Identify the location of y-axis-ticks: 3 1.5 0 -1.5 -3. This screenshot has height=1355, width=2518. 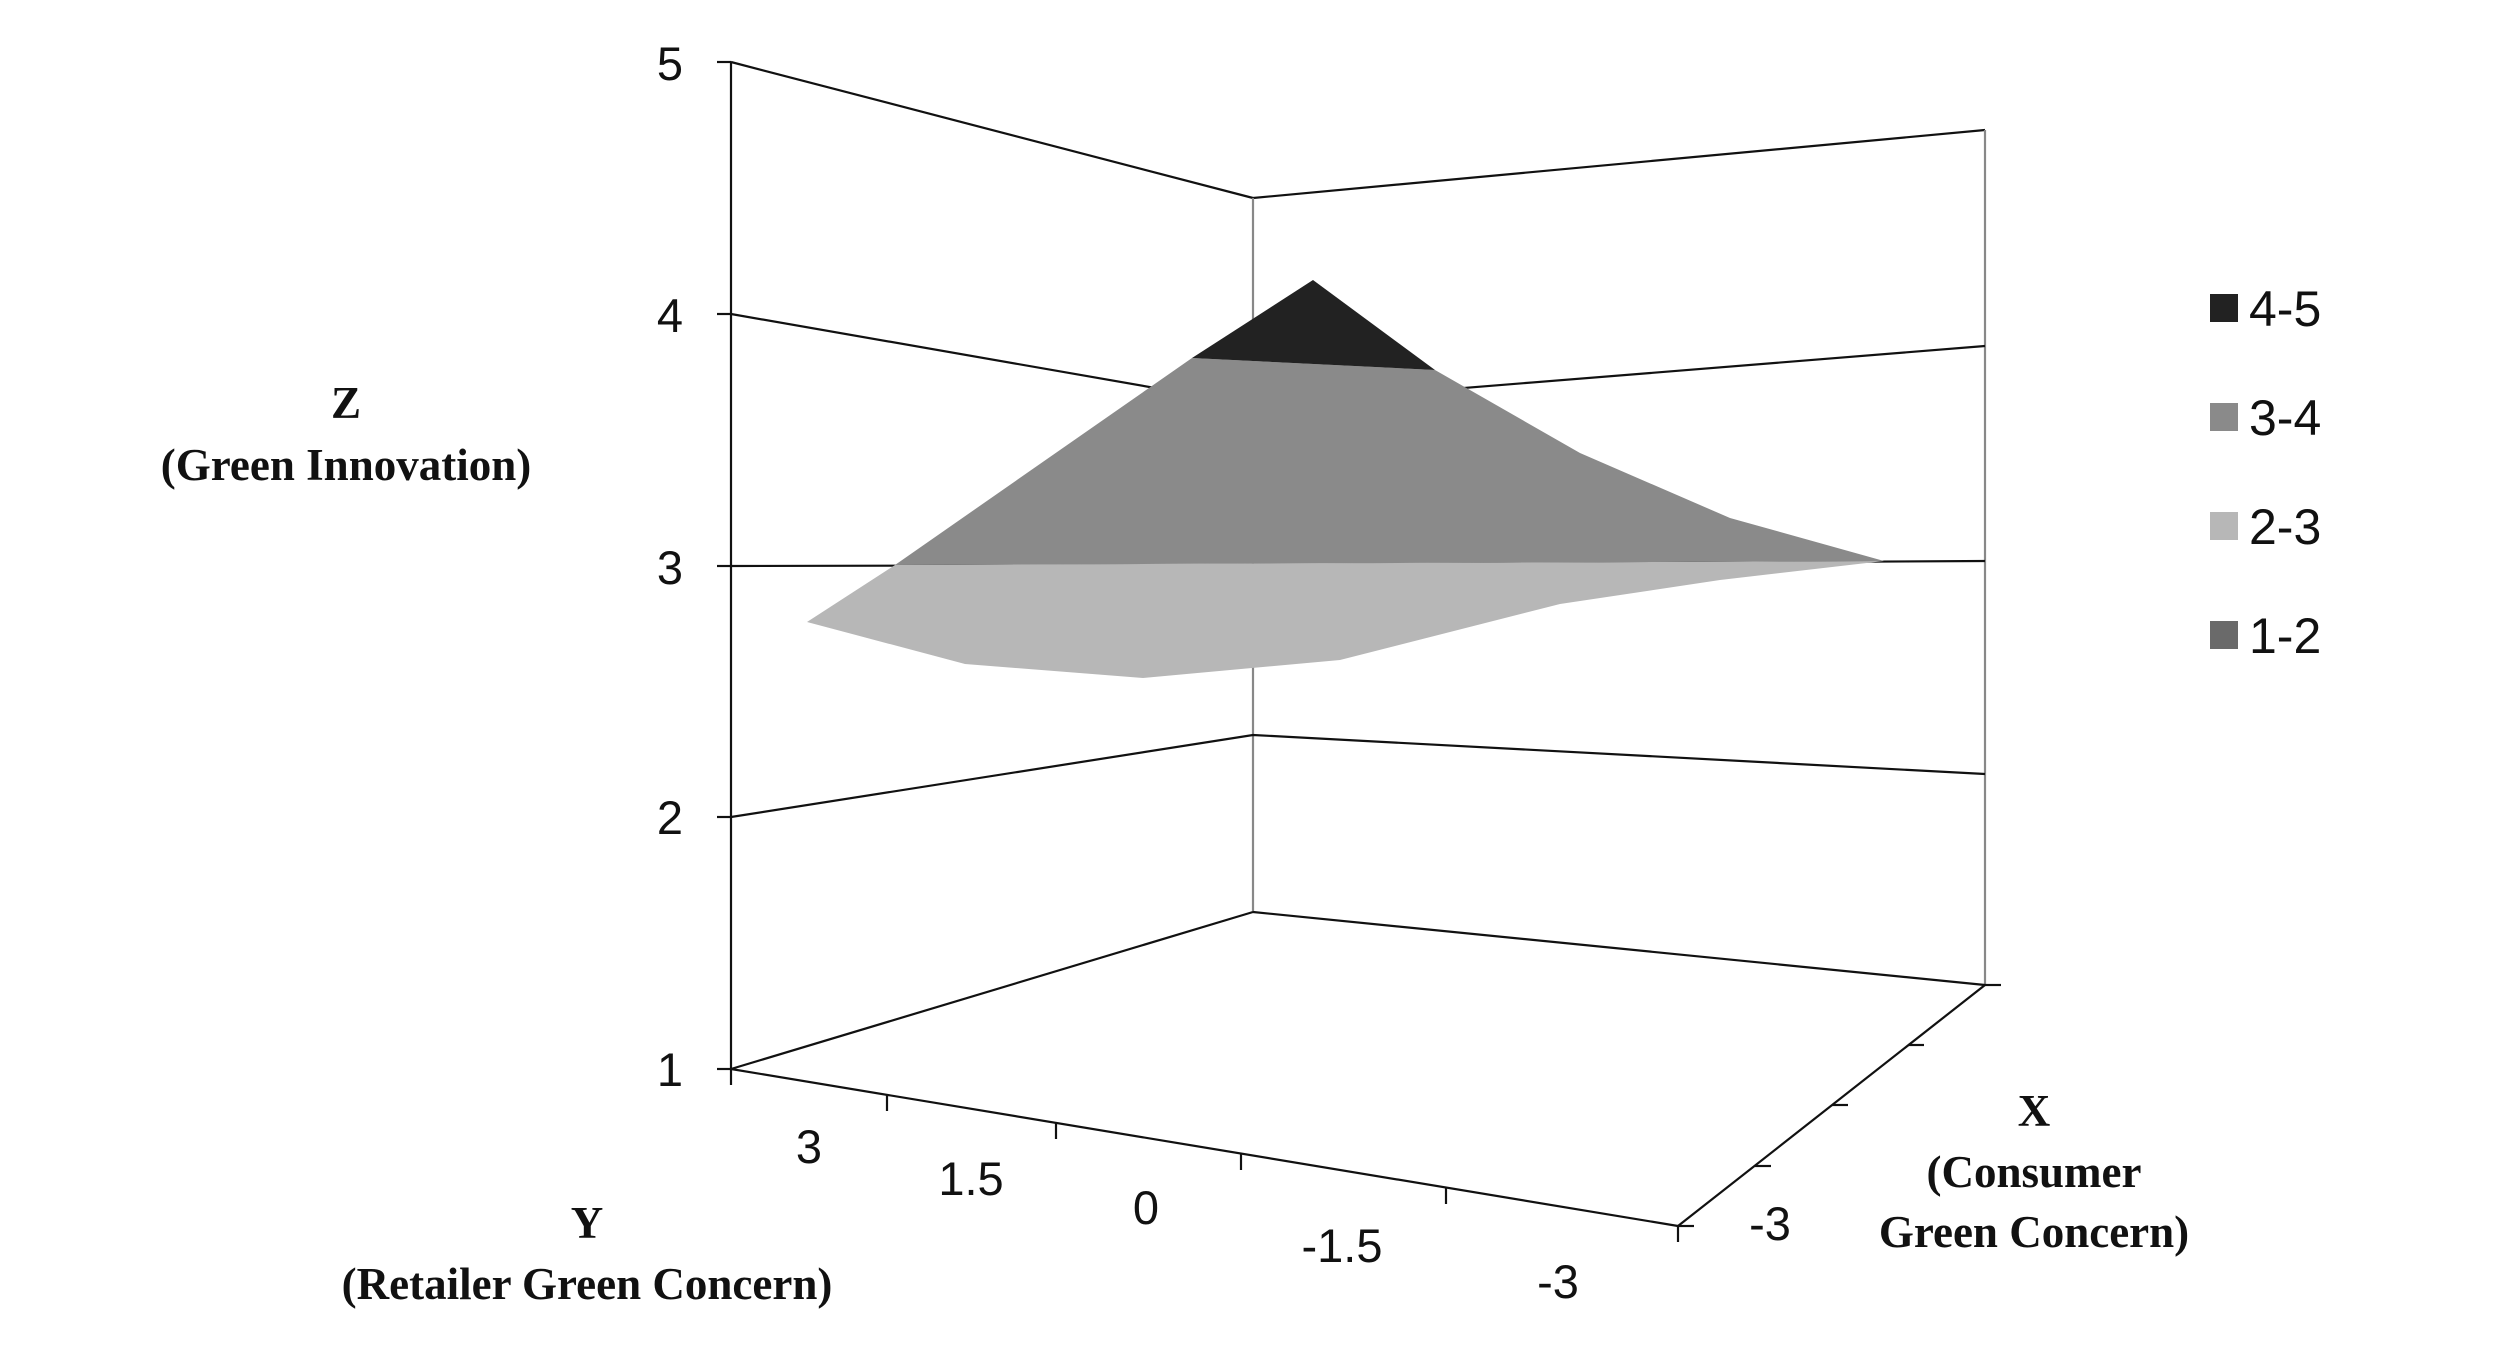
(1187, 1214).